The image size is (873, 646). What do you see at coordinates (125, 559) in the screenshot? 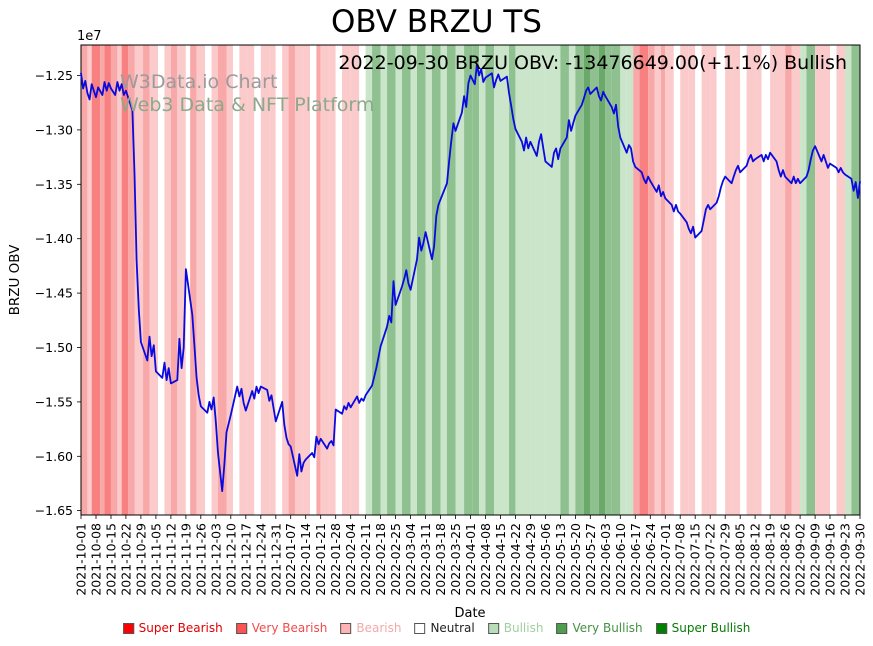
I see `x-tick-label: 2021-10-22` at bounding box center [125, 559].